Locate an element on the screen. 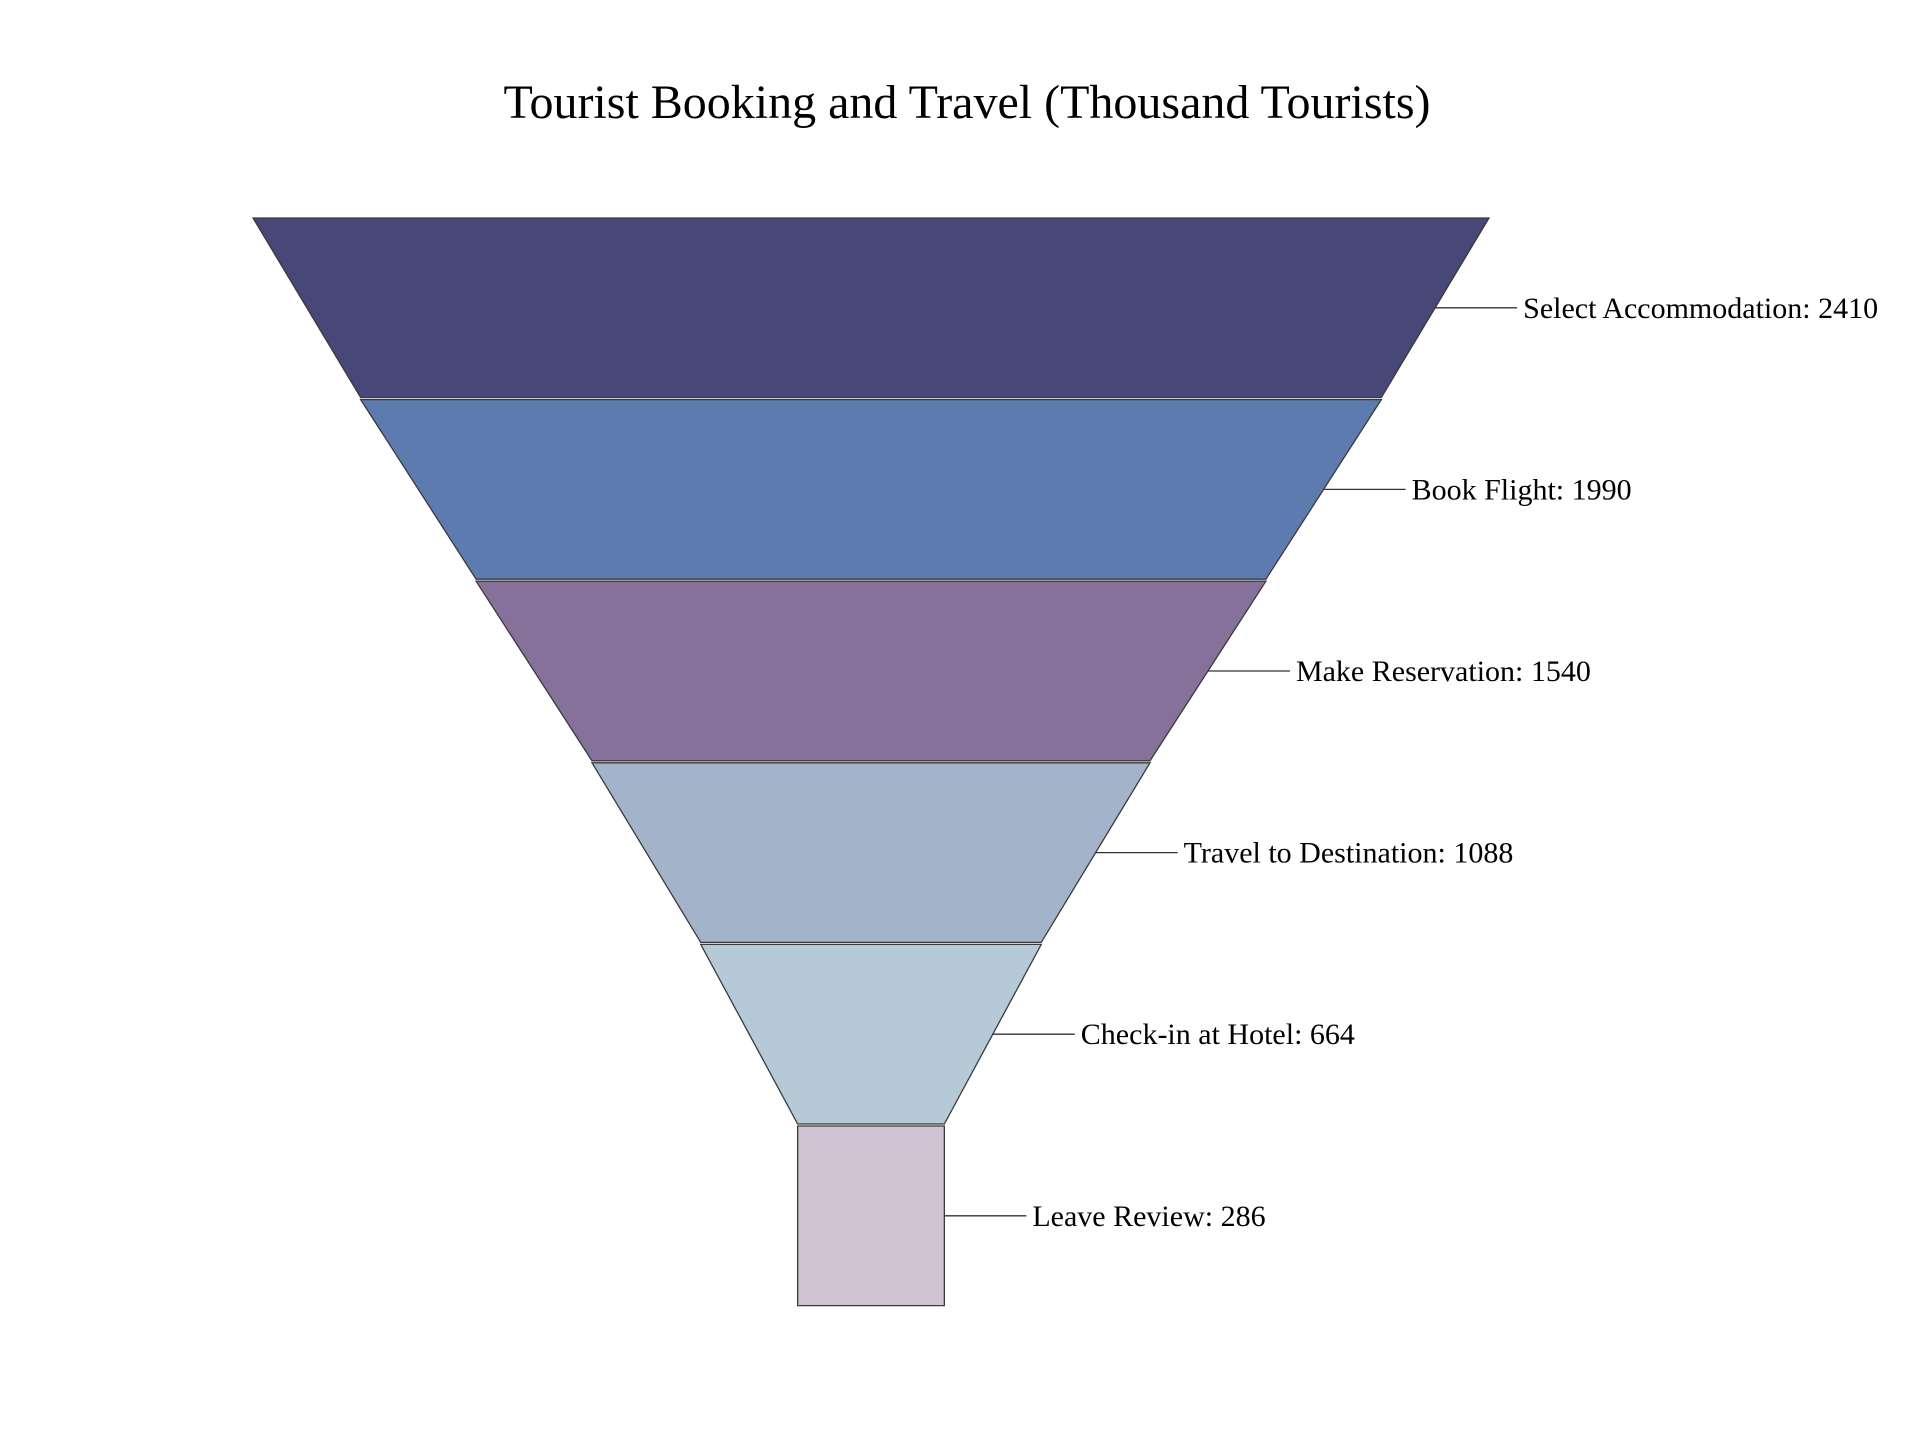 Image resolution: width=1920 pixels, height=1445 pixels. funnel-stage-travel-to-destination is located at coordinates (871, 853).